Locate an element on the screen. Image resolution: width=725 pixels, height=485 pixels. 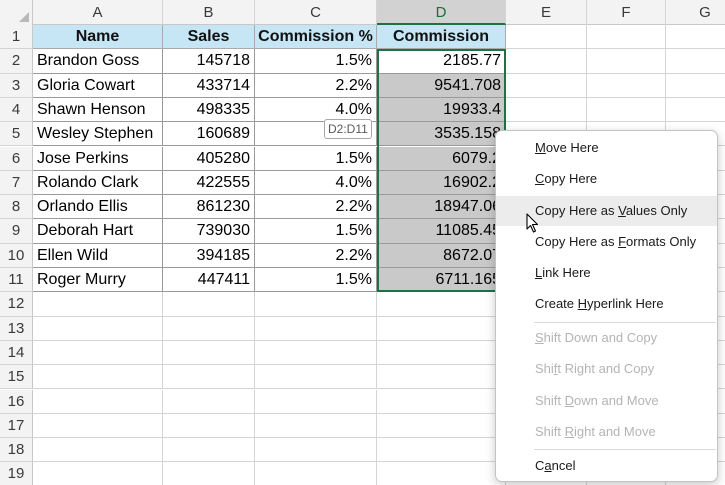
row-header-6: 6 is located at coordinates (16, 158).